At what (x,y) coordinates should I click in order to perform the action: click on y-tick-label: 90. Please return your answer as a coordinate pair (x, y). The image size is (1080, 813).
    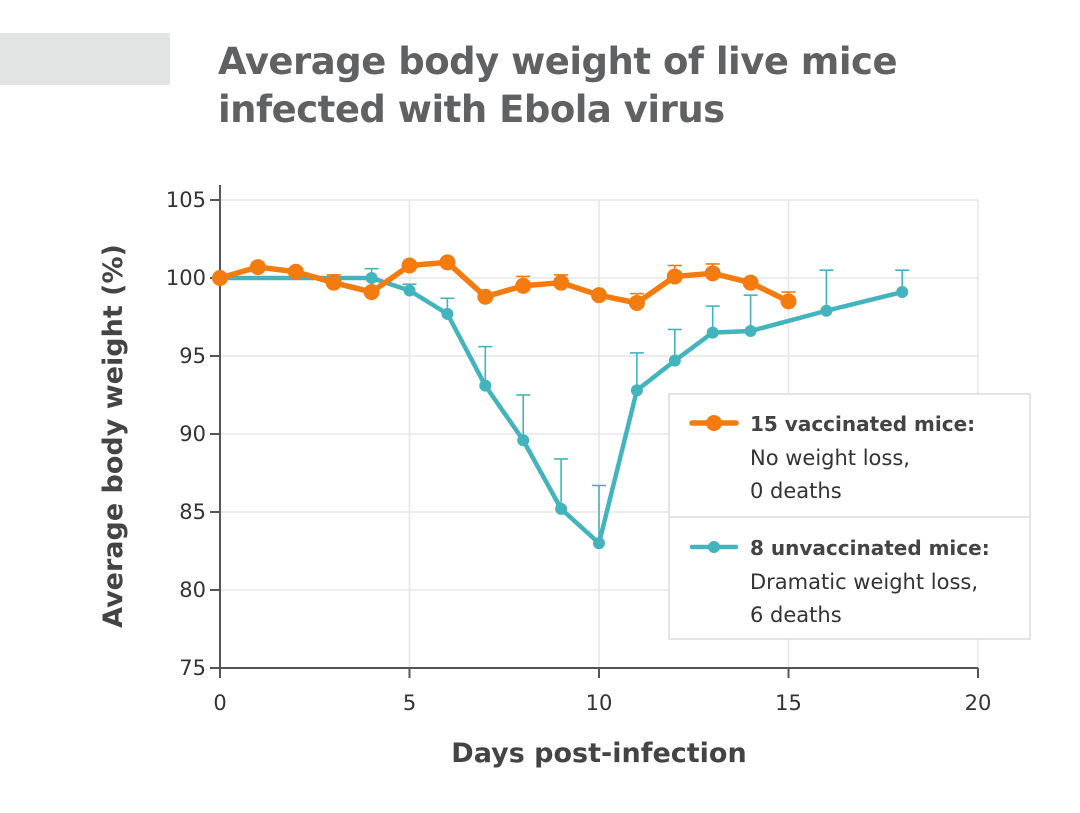
    Looking at the image, I should click on (192, 434).